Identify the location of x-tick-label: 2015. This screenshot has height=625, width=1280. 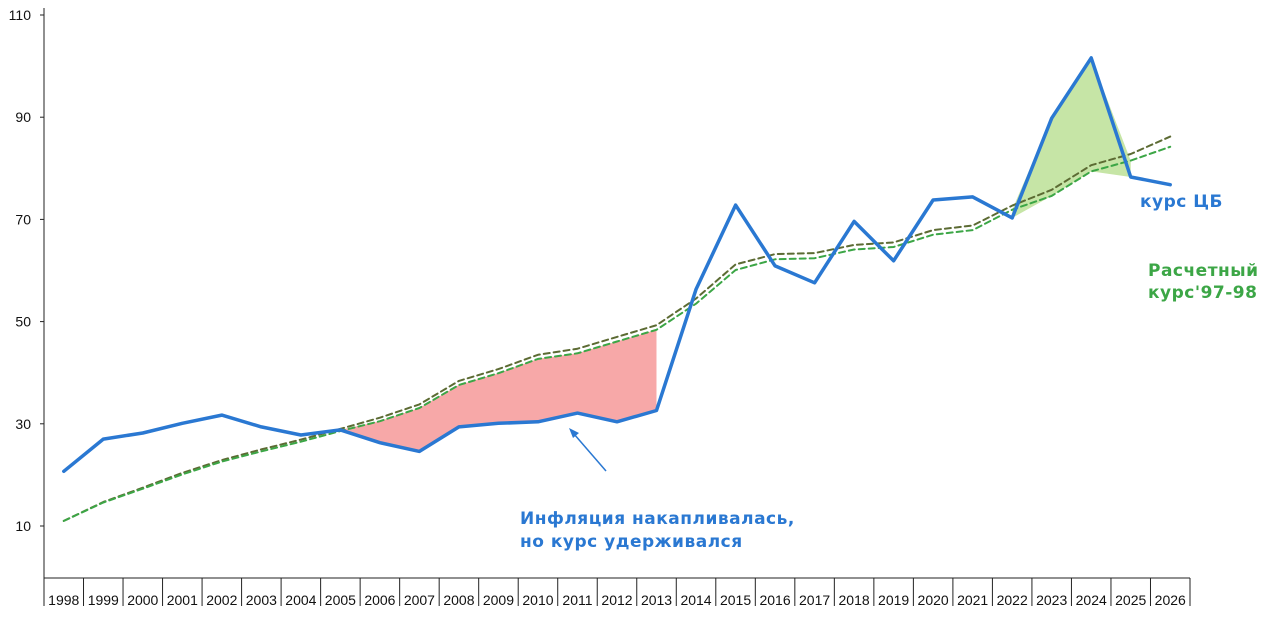
(735, 600).